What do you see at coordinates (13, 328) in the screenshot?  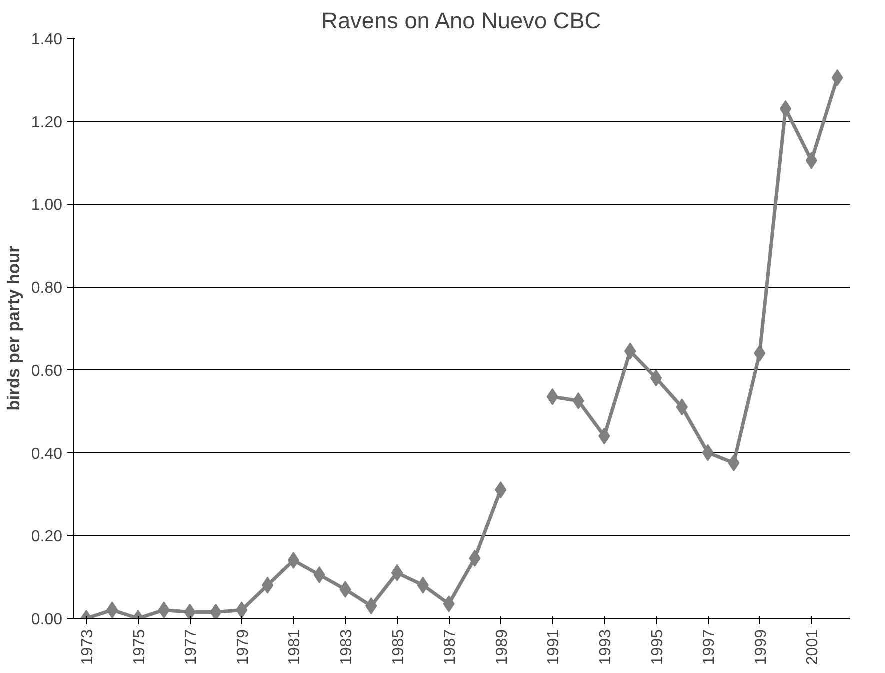 I see `y-axis-title: birds per party hour` at bounding box center [13, 328].